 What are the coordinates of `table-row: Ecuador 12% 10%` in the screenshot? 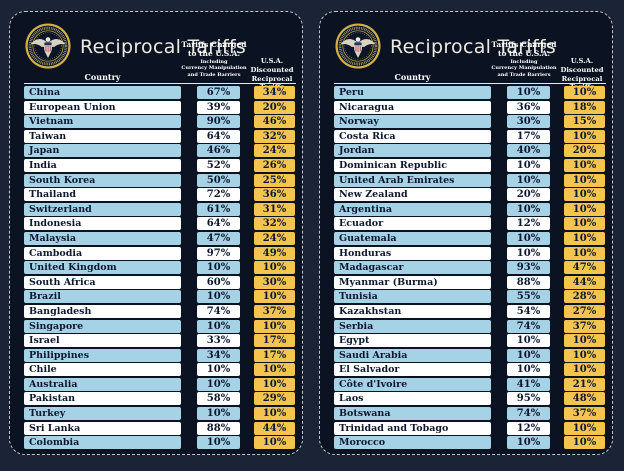 It's located at (470, 224).